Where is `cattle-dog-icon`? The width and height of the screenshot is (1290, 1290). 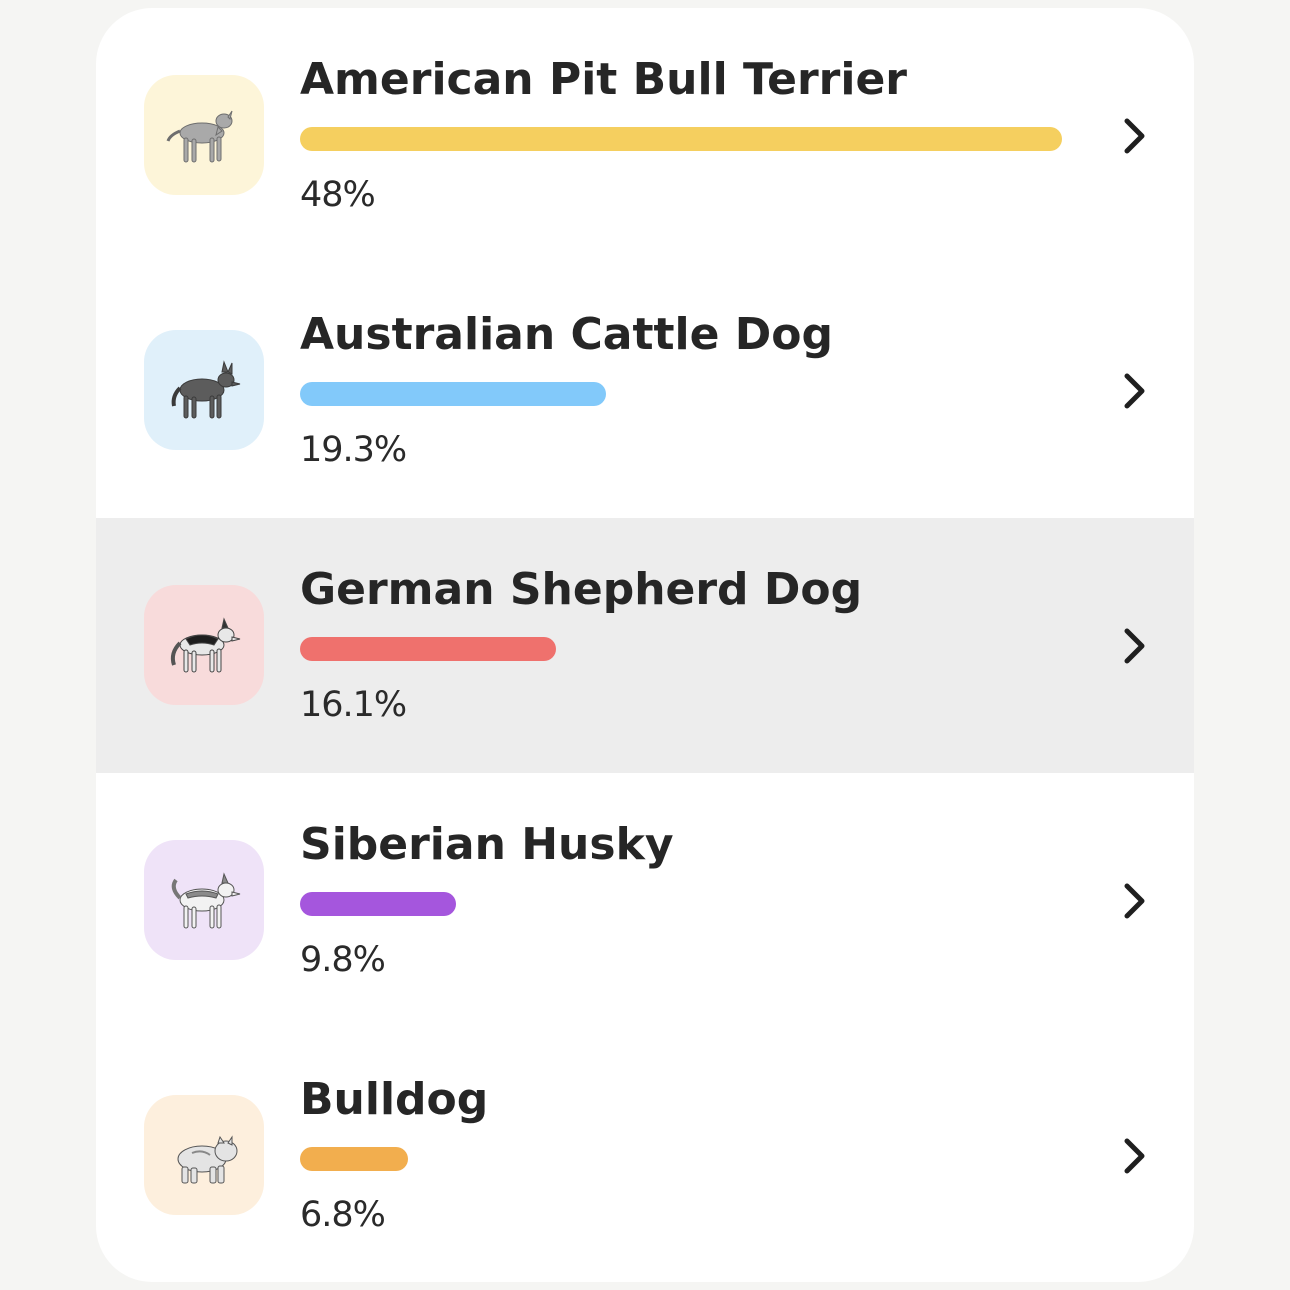
cattle-dog-icon is located at coordinates (206, 389).